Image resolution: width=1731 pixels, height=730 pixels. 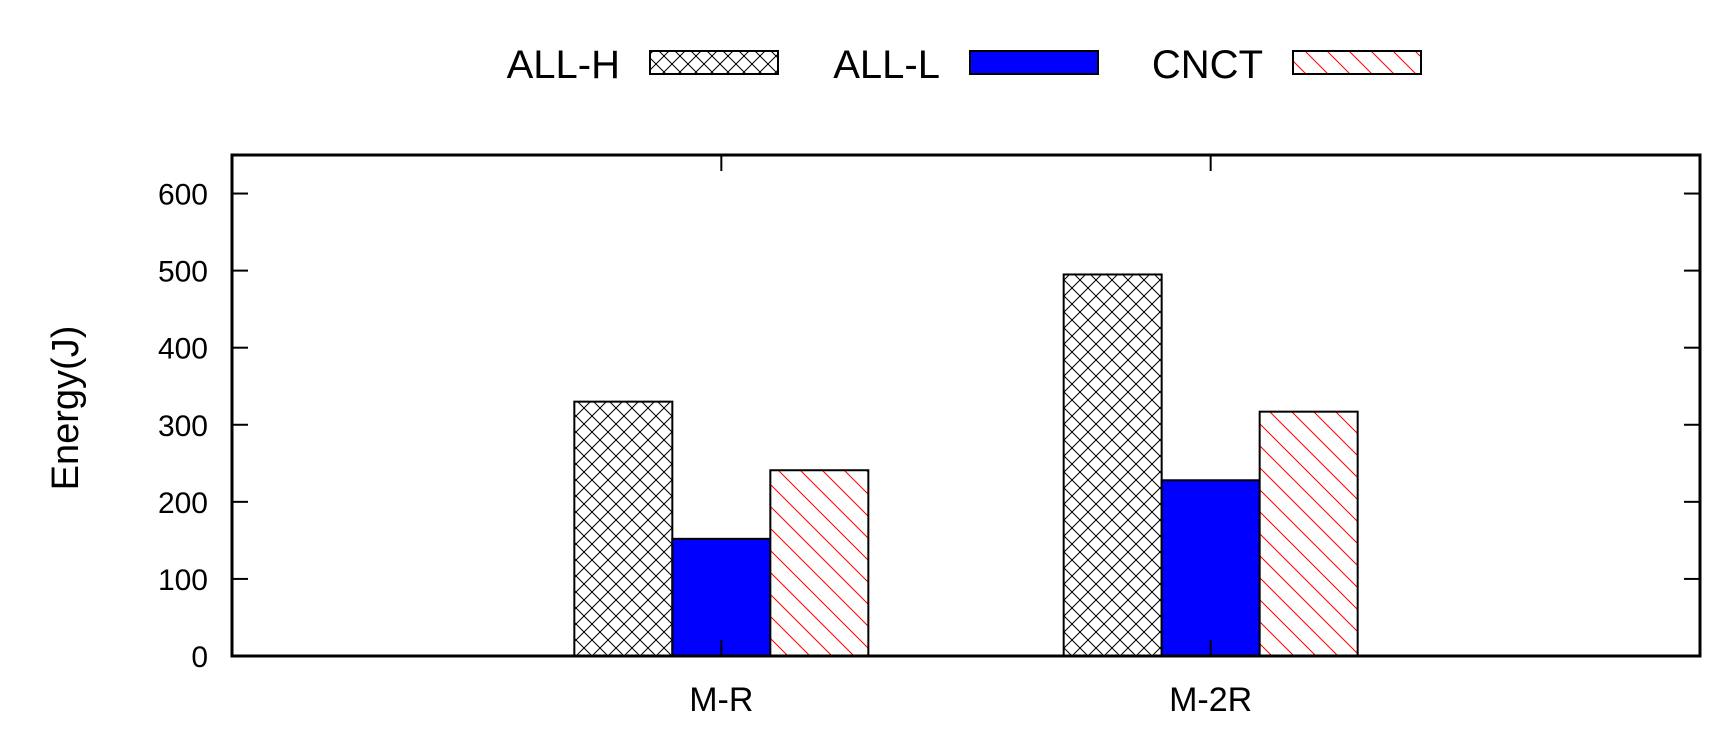 What do you see at coordinates (623, 528) in the screenshot?
I see `bar-all-h-m-r` at bounding box center [623, 528].